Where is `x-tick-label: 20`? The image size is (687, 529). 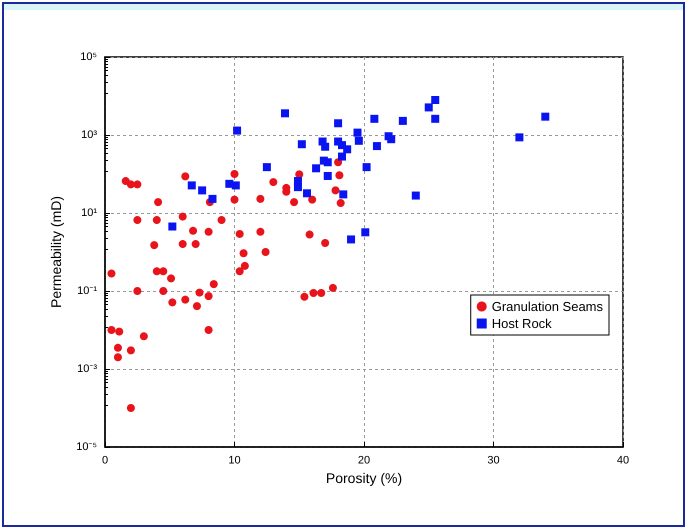
x-tick-label: 20 is located at coordinates (364, 460).